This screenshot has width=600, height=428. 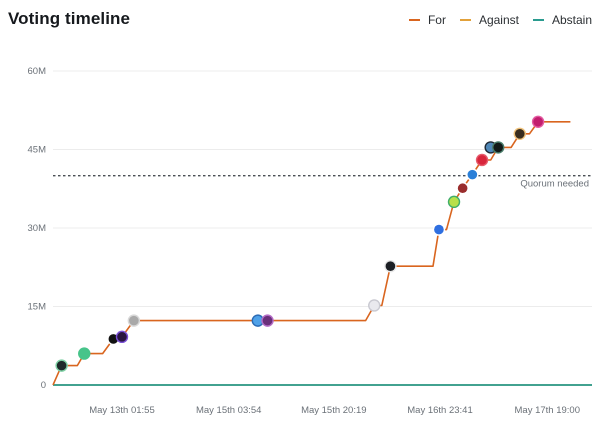 I want to click on legend-swatch-for, so click(x=414, y=20).